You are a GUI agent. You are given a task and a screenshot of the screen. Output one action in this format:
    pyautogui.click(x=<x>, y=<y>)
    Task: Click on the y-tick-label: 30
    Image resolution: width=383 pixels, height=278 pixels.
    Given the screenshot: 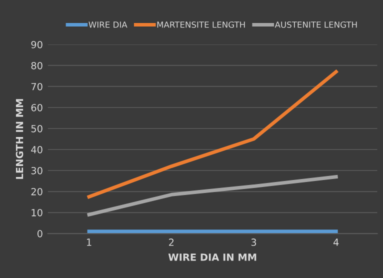 What is the action you would take?
    pyautogui.click(x=36, y=170)
    